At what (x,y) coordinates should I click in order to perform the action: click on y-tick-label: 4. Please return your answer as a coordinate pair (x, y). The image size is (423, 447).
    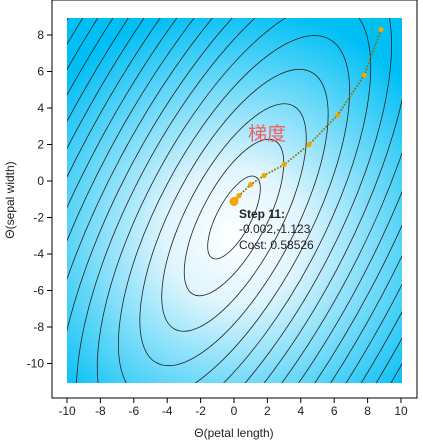
    Looking at the image, I should click on (40, 108).